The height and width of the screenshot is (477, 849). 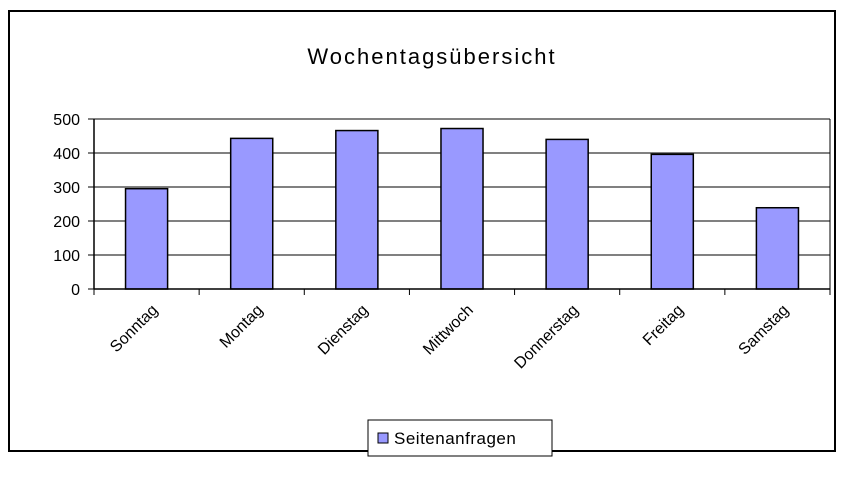 What do you see at coordinates (66, 188) in the screenshot?
I see `y-tick-label: 300` at bounding box center [66, 188].